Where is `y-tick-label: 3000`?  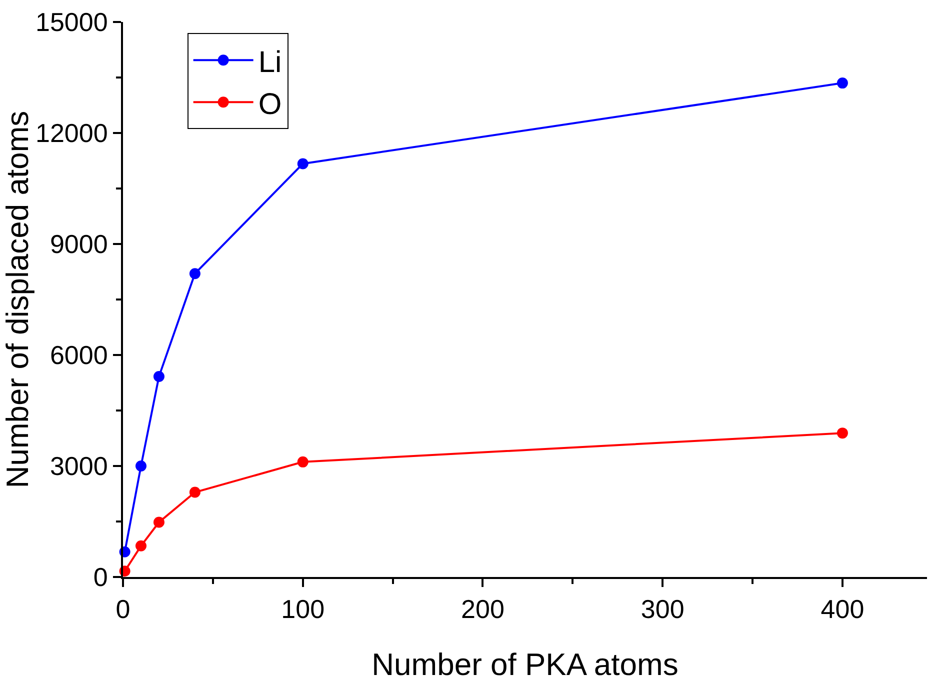 y-tick-label: 3000 is located at coordinates (79, 466).